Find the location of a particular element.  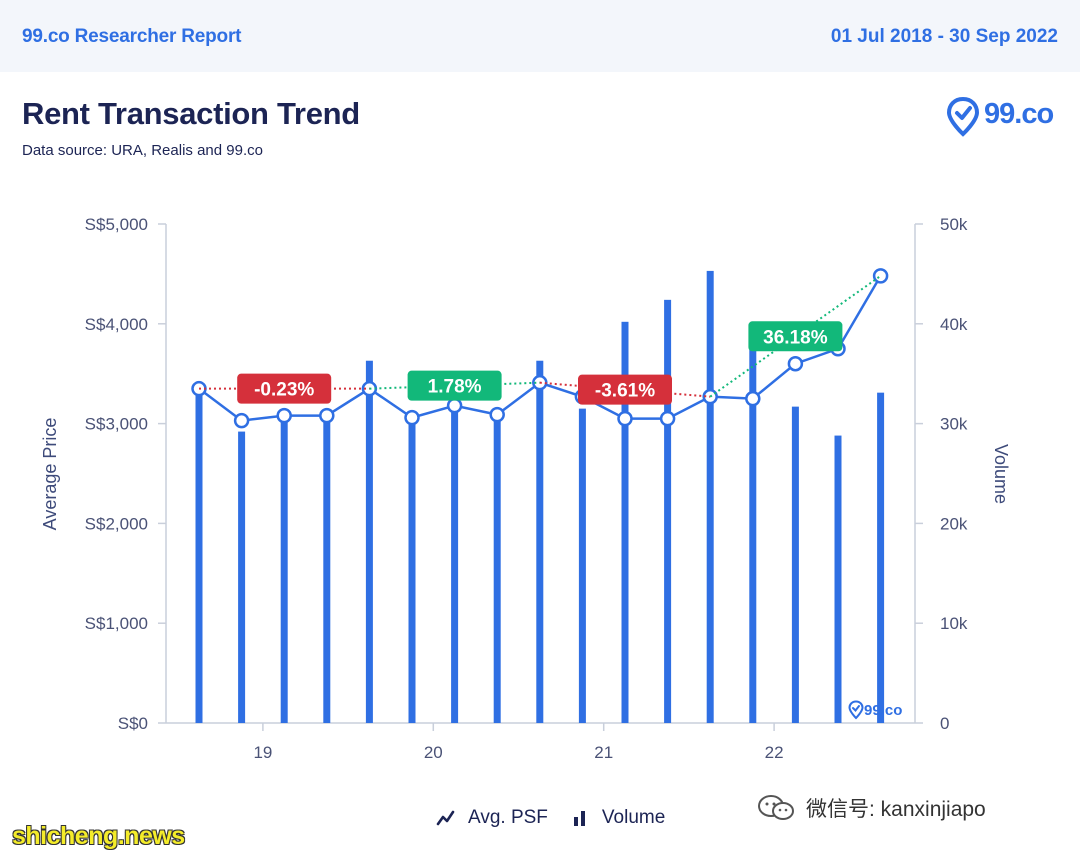

trend-label-text: -0.23% is located at coordinates (284, 390).